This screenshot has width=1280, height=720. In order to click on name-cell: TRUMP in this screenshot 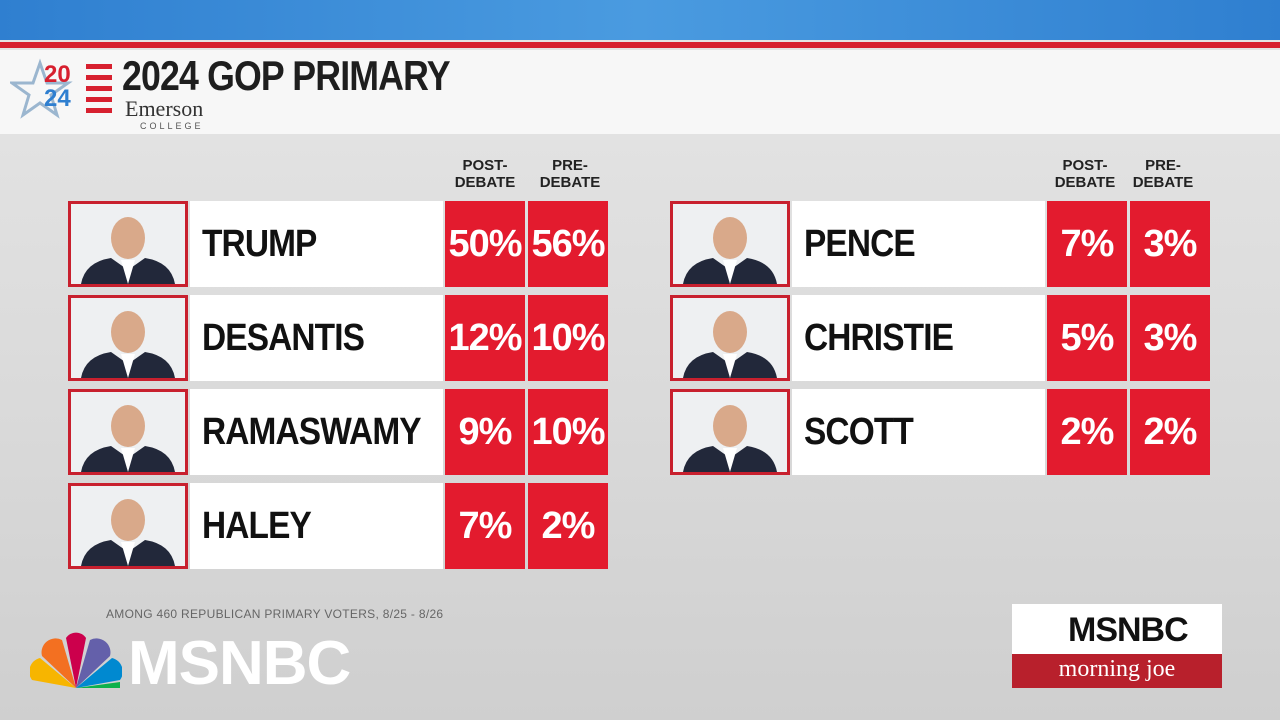, I will do `click(316, 244)`.